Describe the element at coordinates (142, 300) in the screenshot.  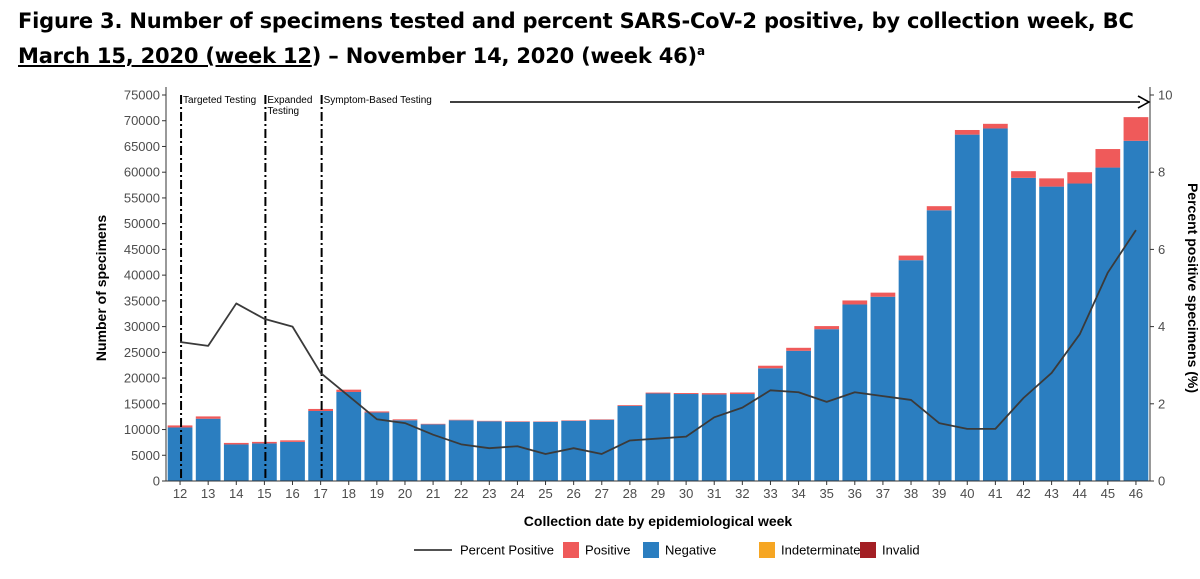
I see `y-tick-label: 35000` at that location.